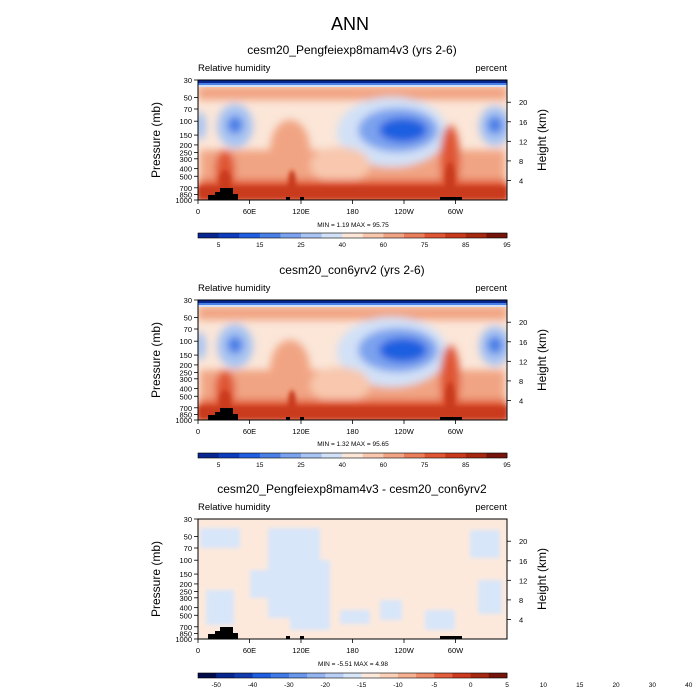 The image size is (700, 700). What do you see at coordinates (544, 685) in the screenshot?
I see `colorbar-label: 10` at bounding box center [544, 685].